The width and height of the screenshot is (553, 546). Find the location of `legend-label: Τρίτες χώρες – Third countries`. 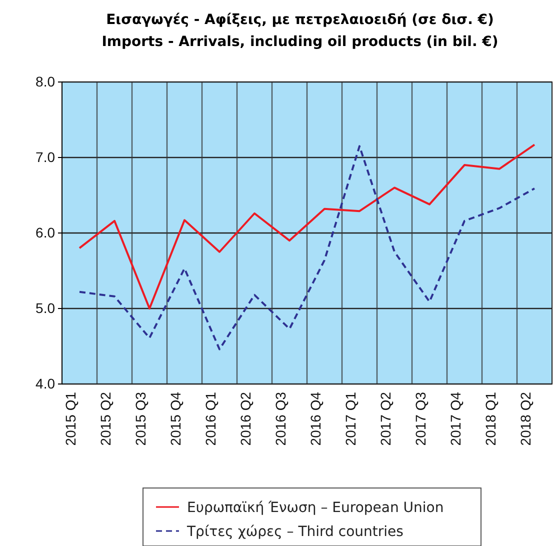

legend-label: Τρίτες χώρες – Third countries is located at coordinates (295, 532).